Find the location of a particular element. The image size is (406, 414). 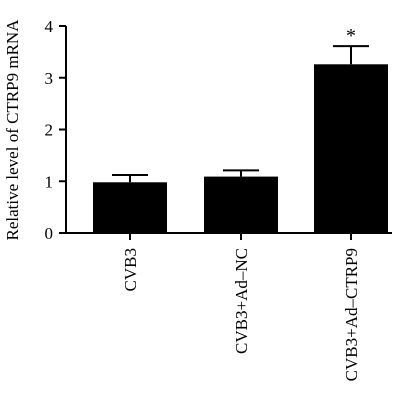

annotations-group: * is located at coordinates (351, 36).